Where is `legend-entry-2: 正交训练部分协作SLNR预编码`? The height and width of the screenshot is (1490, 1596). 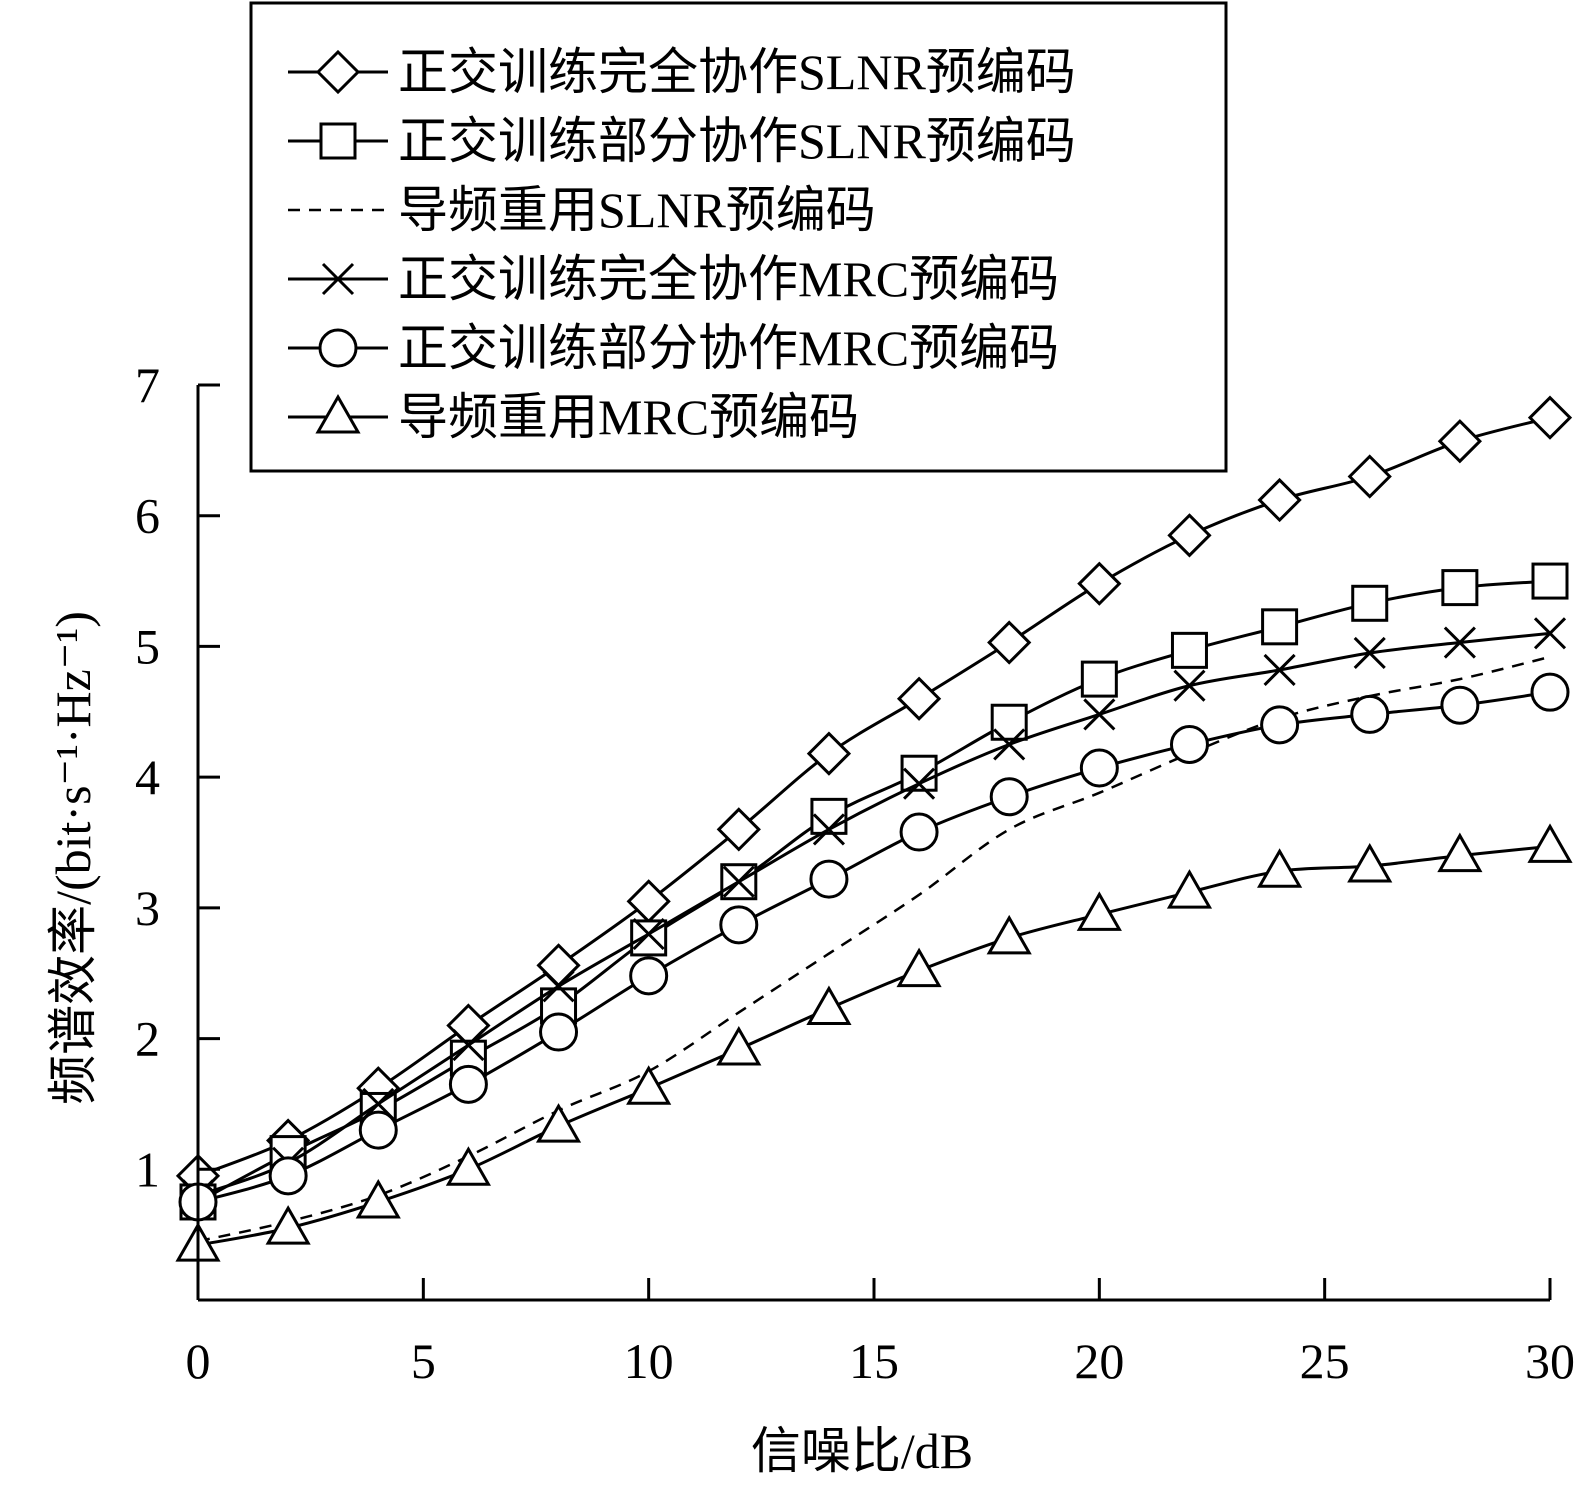
legend-entry-2: 正交训练部分协作SLNR预编码 is located at coordinates (682, 141).